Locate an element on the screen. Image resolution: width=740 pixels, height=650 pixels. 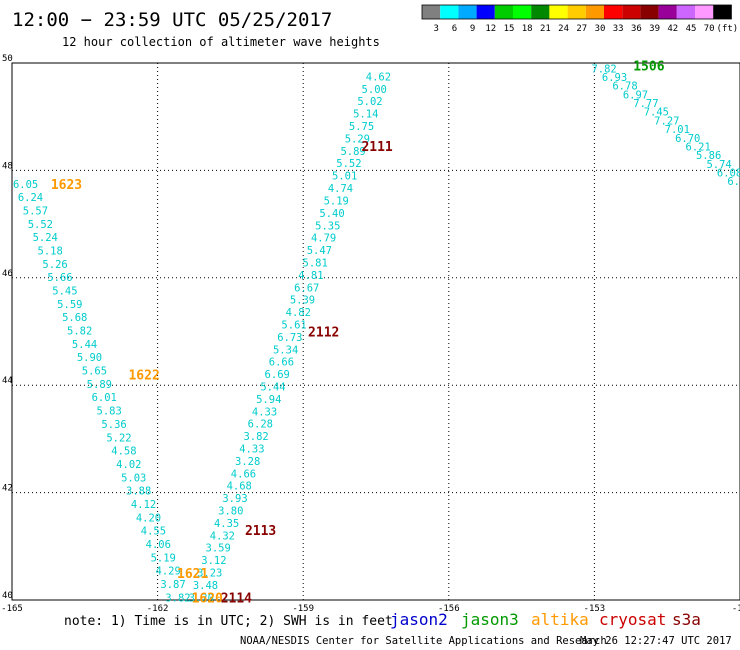
x-tick-label: -153 is located at coordinates (595, 609).